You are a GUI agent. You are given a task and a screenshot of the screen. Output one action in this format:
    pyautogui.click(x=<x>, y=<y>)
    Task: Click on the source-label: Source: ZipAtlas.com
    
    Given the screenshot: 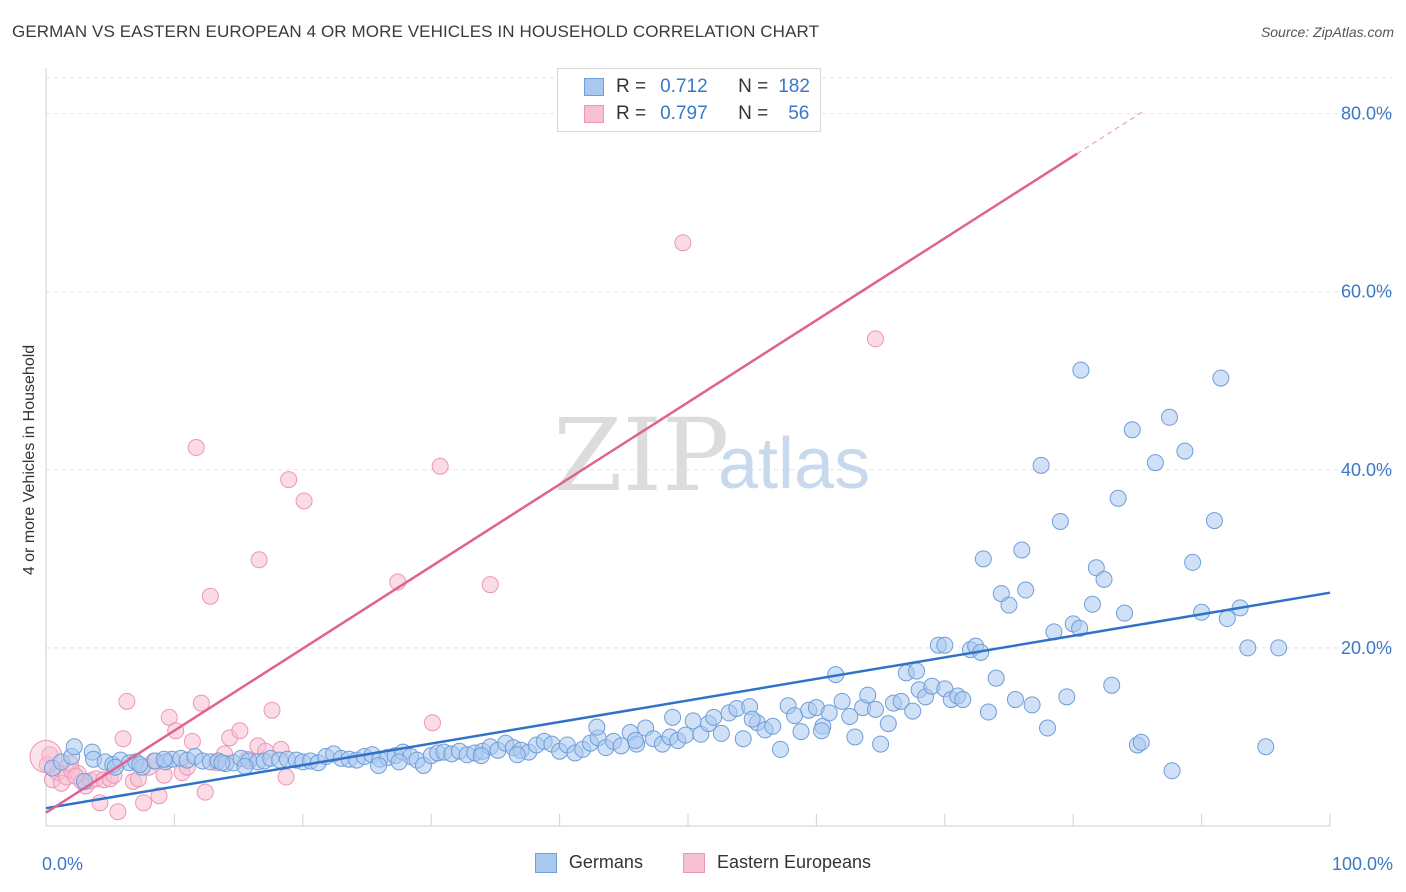 What is the action you would take?
    pyautogui.click(x=1327, y=32)
    